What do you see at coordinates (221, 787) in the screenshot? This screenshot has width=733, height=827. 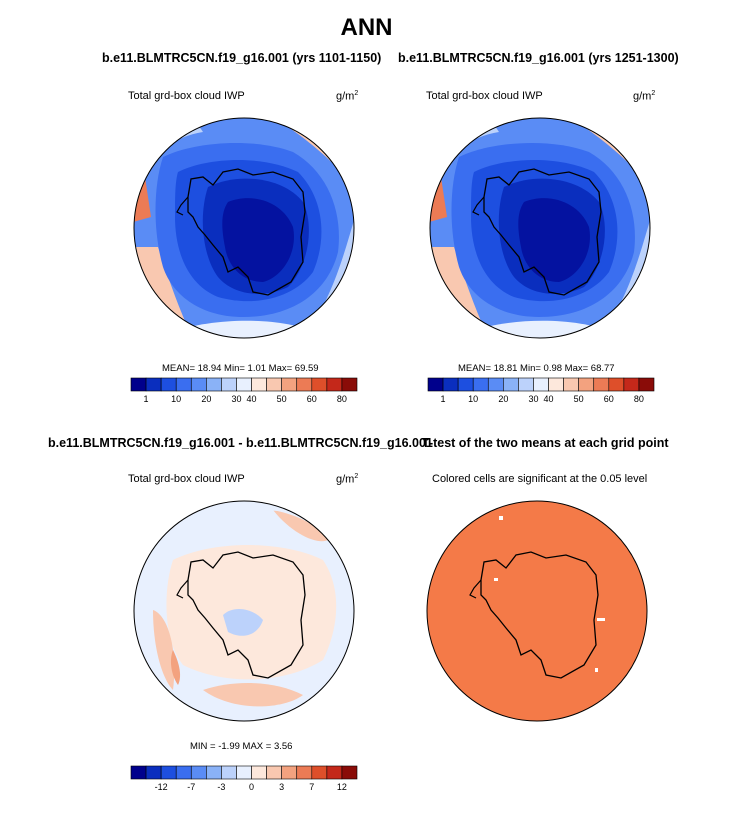 I see `colorbar-label: -3` at bounding box center [221, 787].